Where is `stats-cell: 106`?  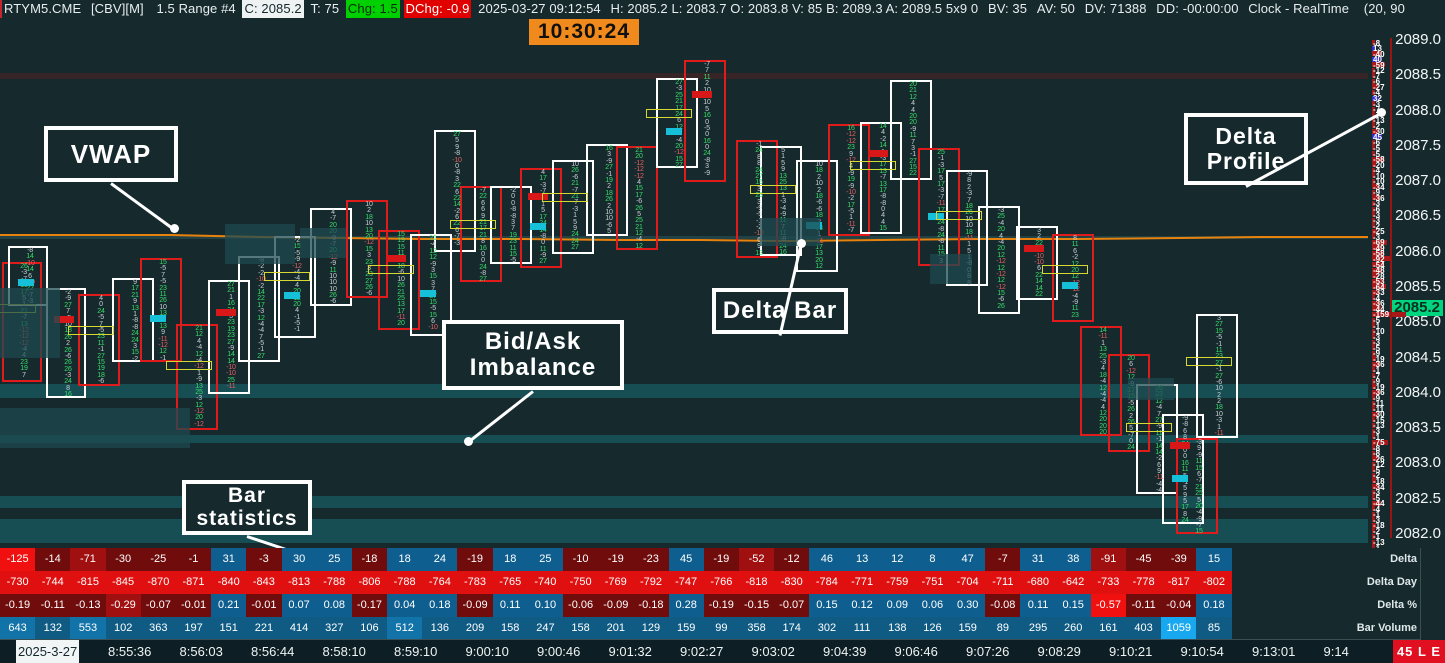 stats-cell: 106 is located at coordinates (369, 628).